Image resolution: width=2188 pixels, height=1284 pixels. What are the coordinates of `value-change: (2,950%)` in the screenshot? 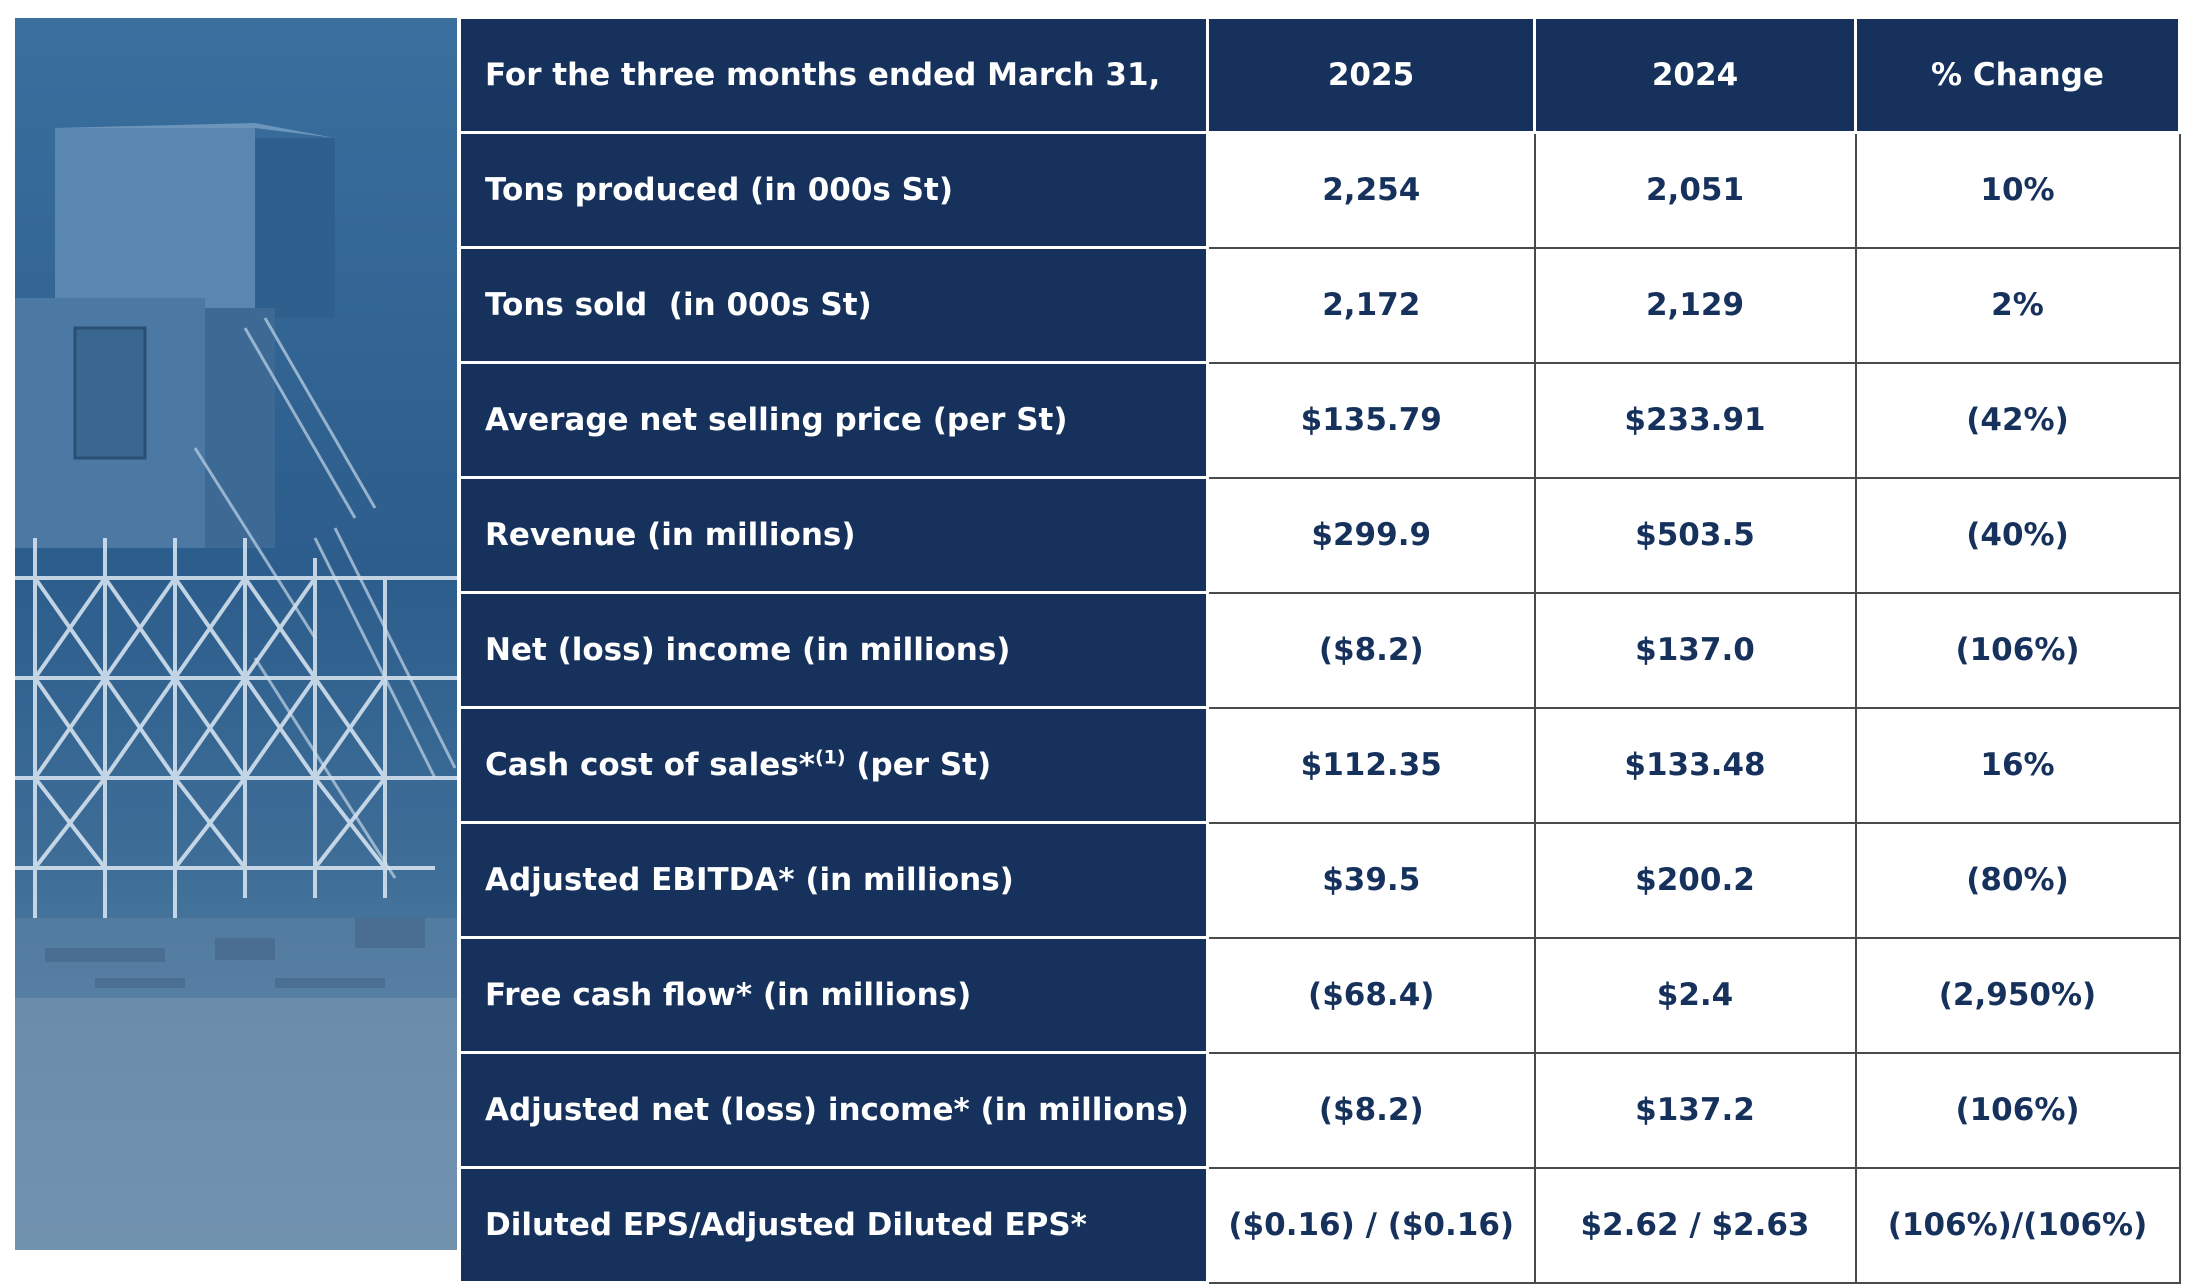 It's located at (2017, 995).